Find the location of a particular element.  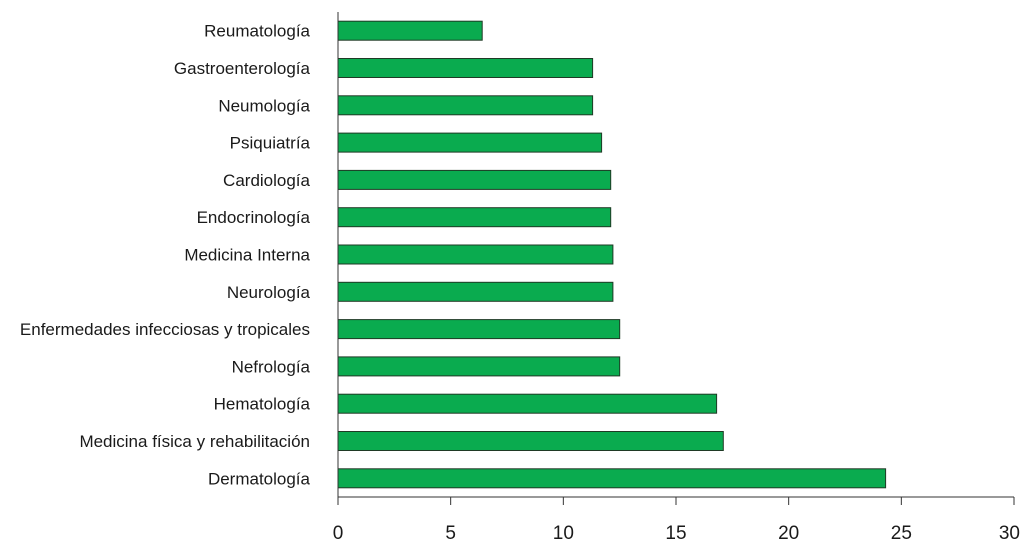

category-label: Reumatología is located at coordinates (257, 31).